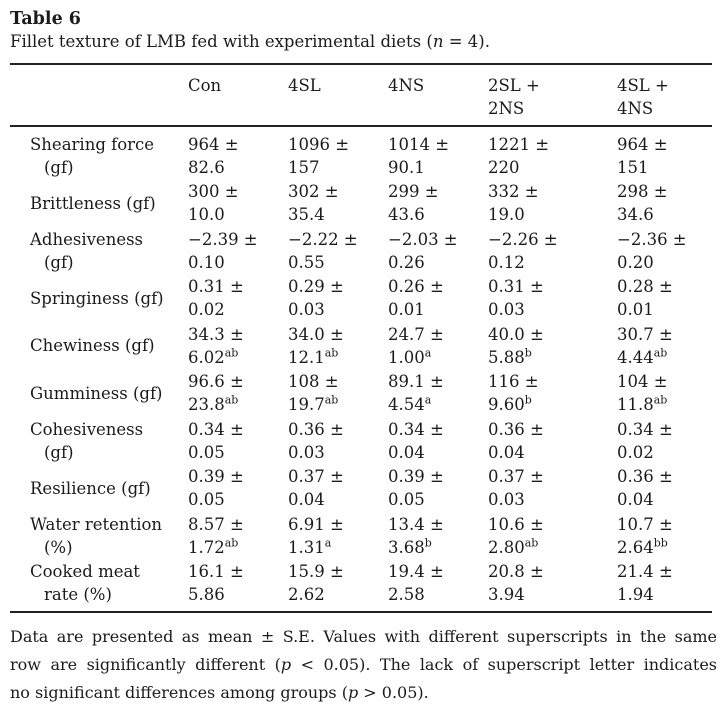  I want to click on value-cell: 0.36 ±0.03, so click(316, 440).